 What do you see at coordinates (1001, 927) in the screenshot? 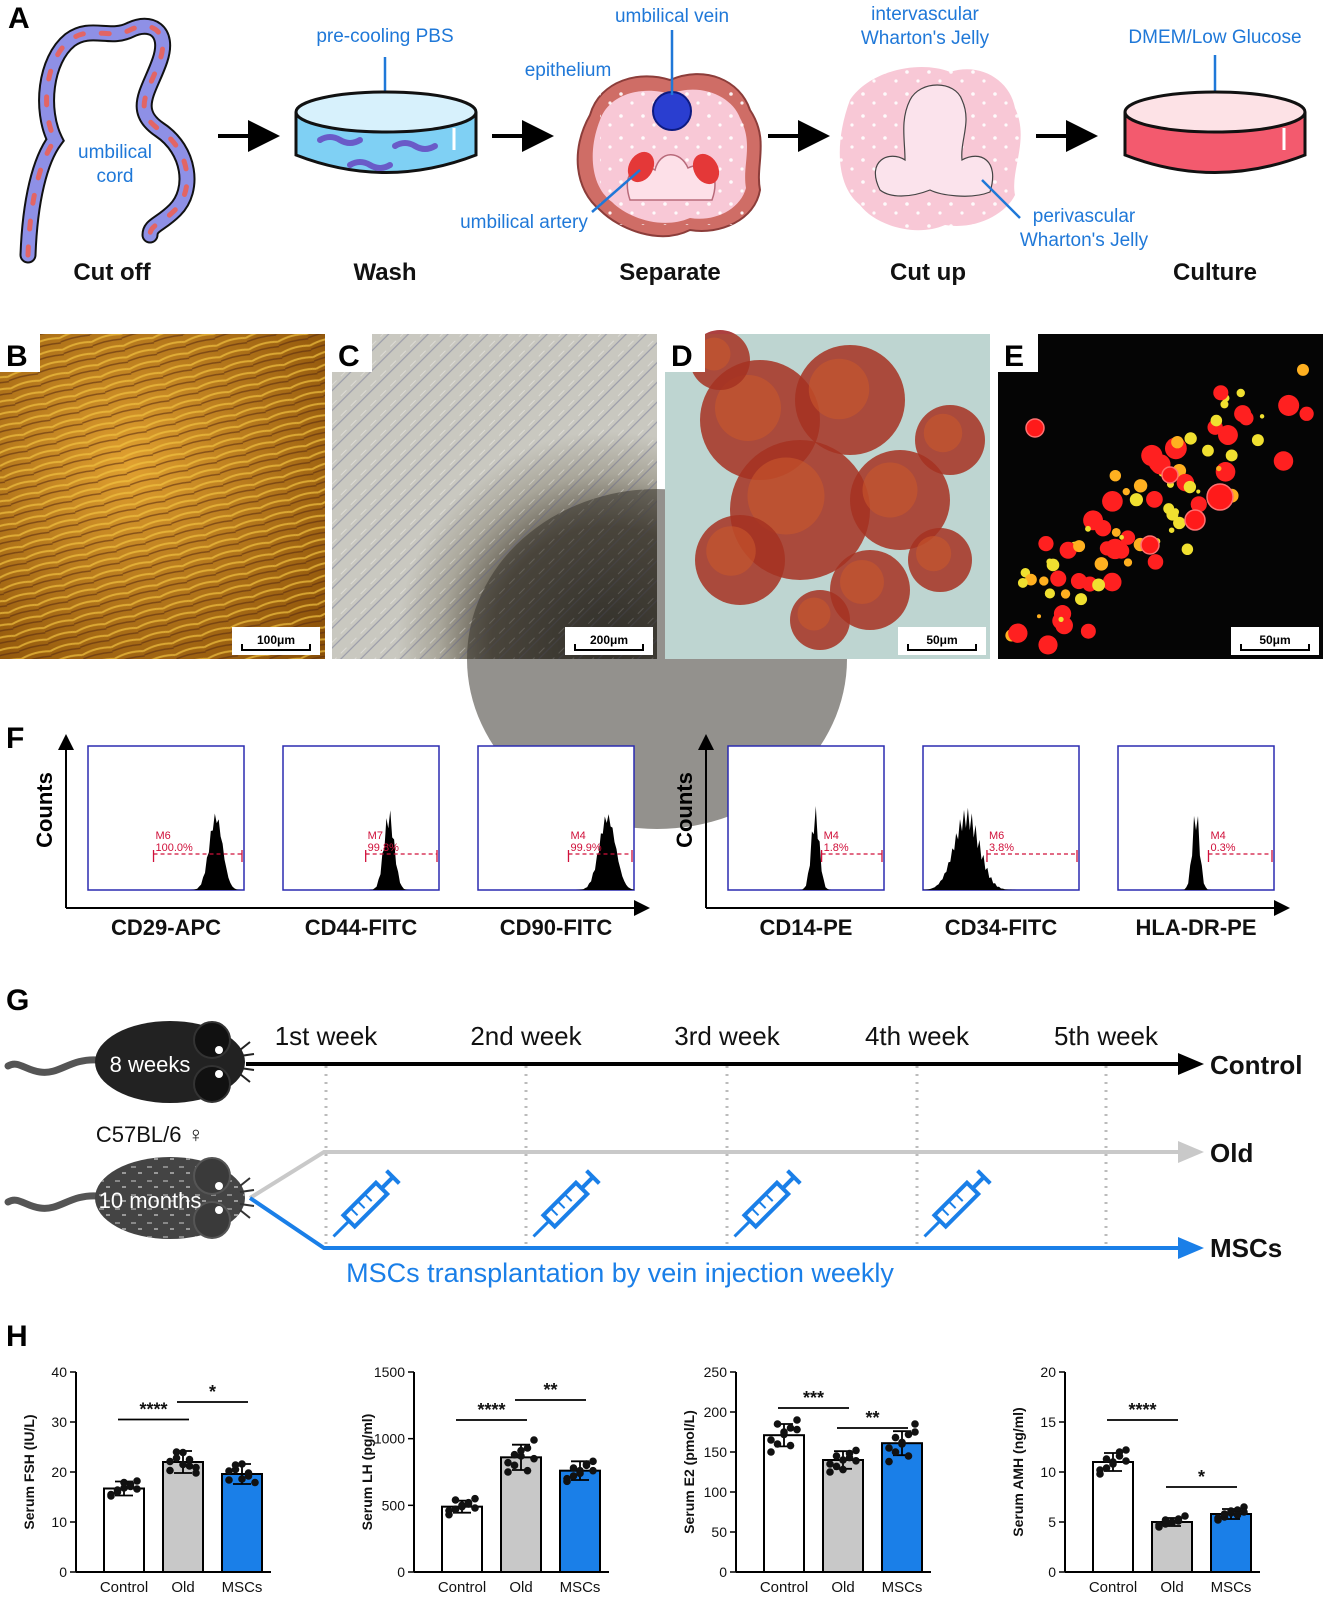
I see `marker-label: CD34-FITC` at bounding box center [1001, 927].